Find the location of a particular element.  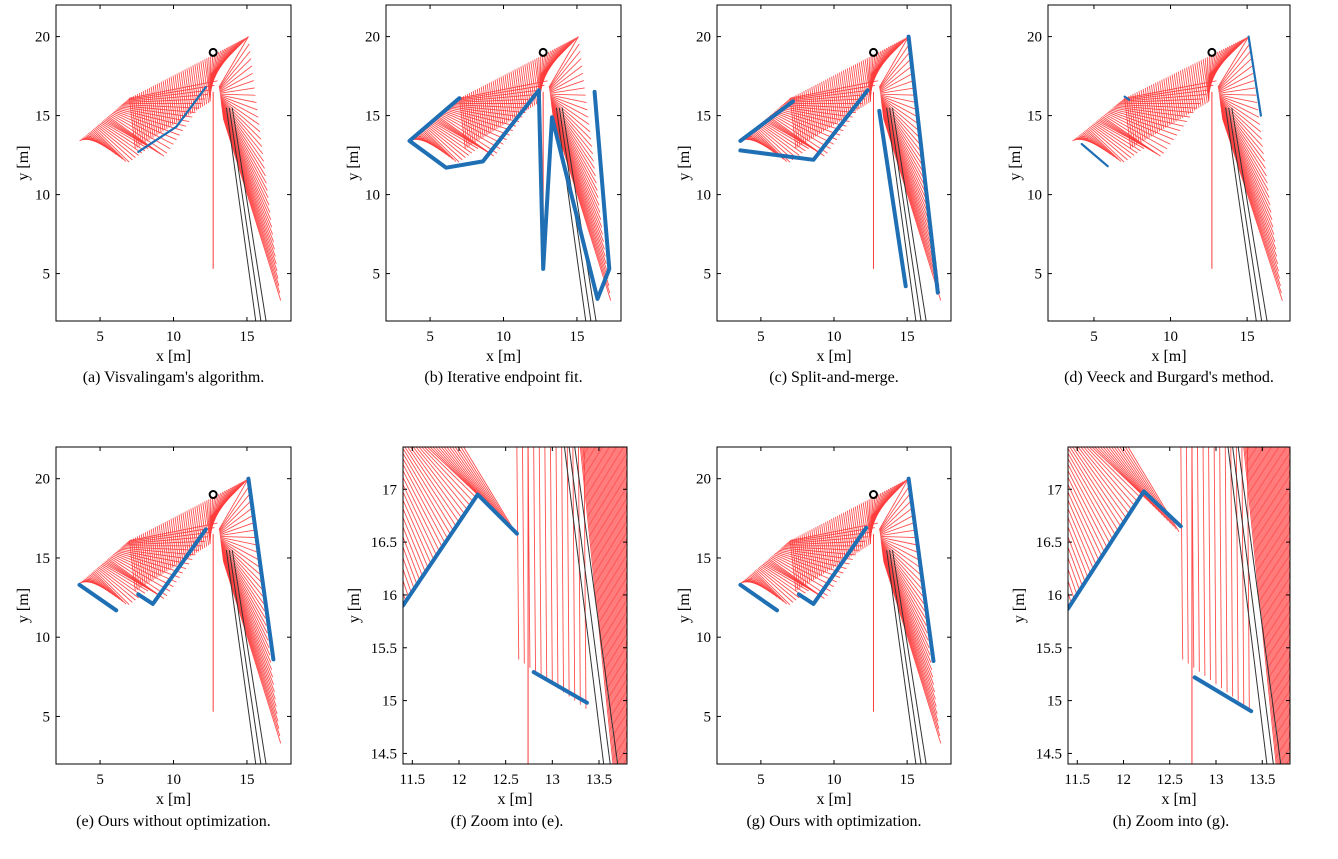

x-tick-label: 13.5 is located at coordinates (599, 780).